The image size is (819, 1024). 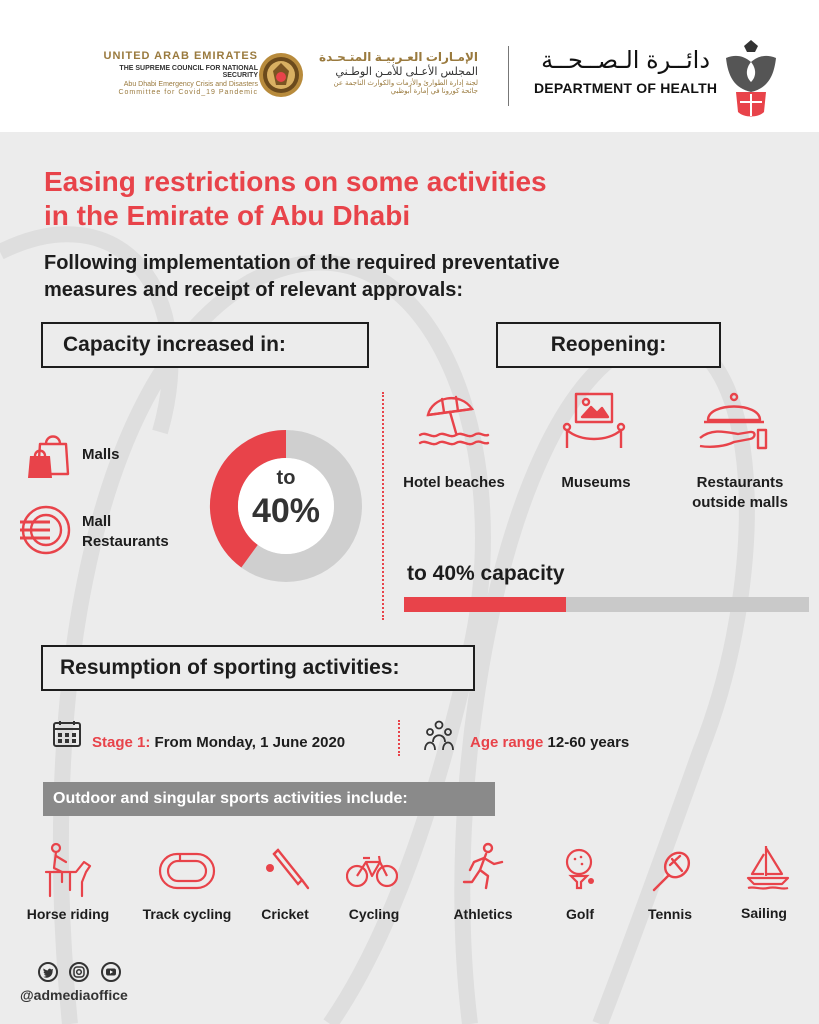 I want to click on social-handle: @admediaoffice, so click(x=74, y=995).